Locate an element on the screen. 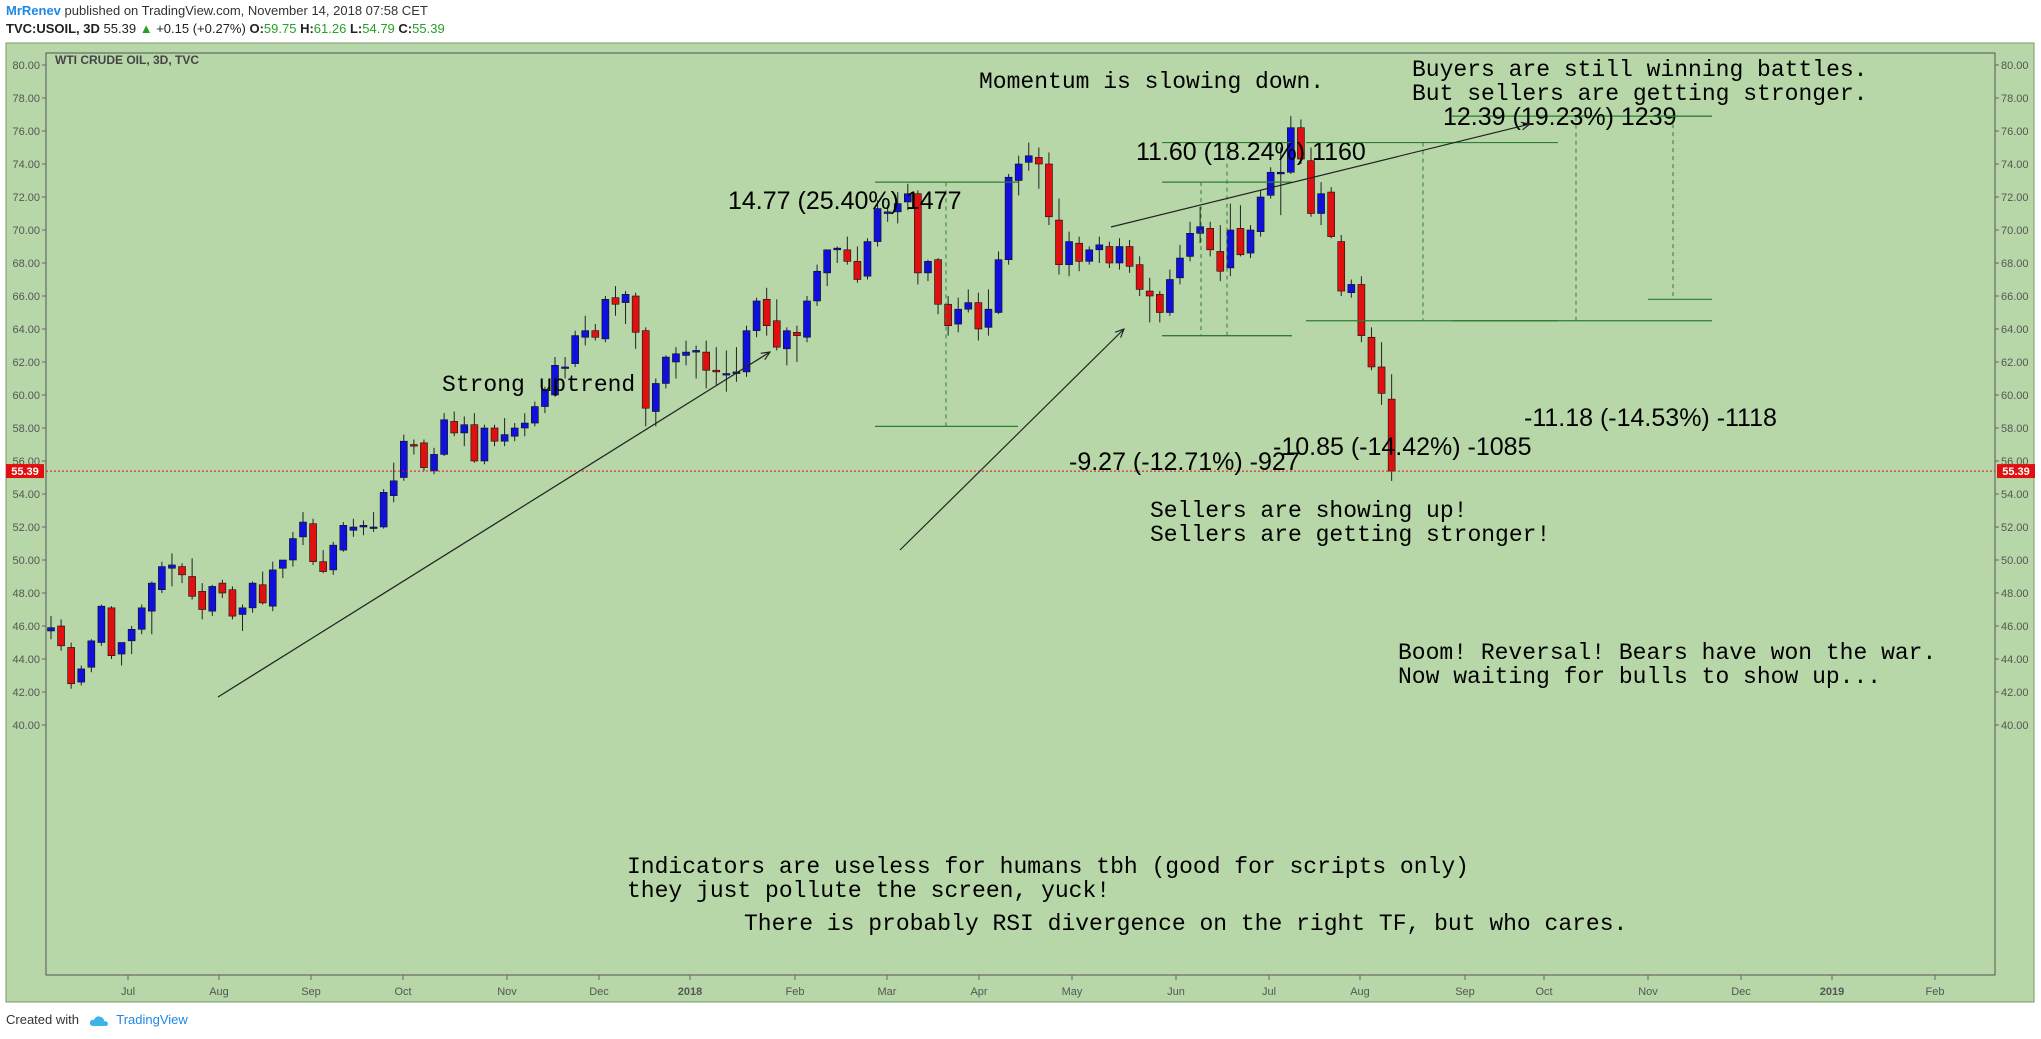 This screenshot has width=2041, height=1039. y-tick-label: 64.00 is located at coordinates (26, 330).